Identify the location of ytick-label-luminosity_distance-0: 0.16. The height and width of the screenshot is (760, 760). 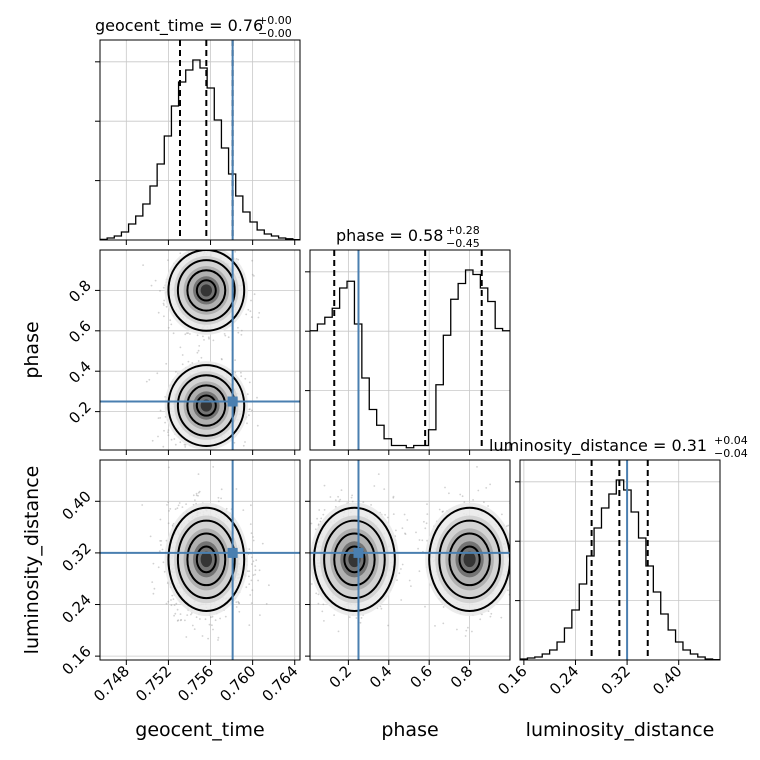
(76, 660).